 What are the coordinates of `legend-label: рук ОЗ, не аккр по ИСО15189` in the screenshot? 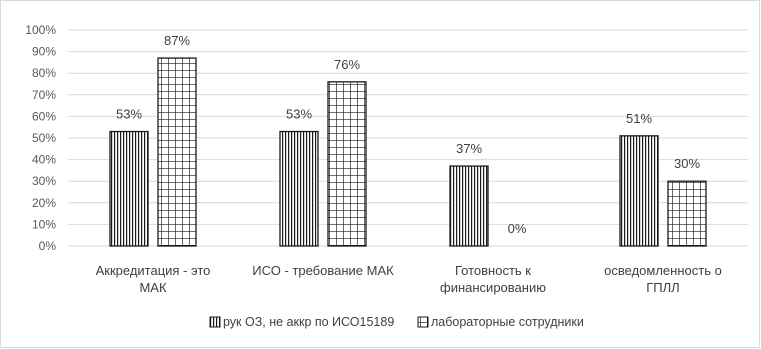 It's located at (308, 322).